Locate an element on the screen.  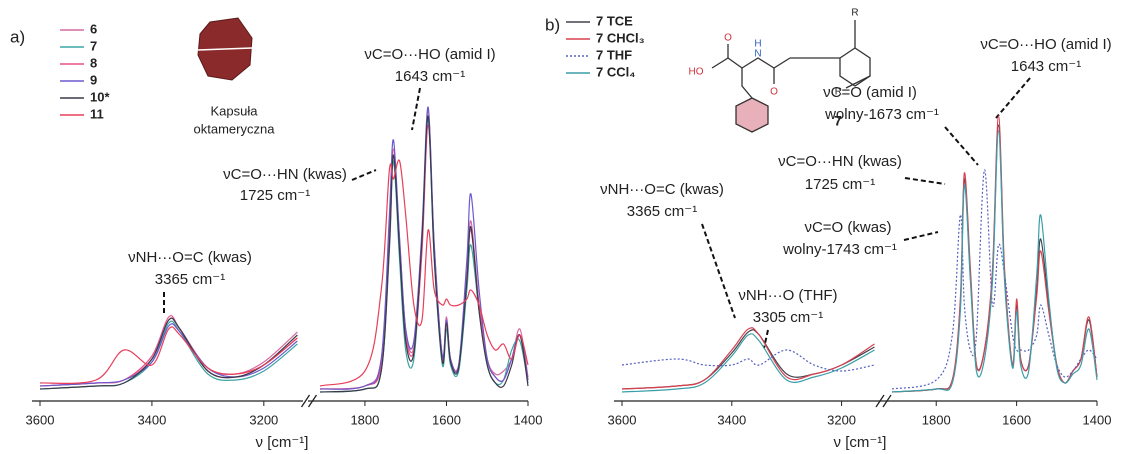
compound-number: 7 is located at coordinates (838, 121).